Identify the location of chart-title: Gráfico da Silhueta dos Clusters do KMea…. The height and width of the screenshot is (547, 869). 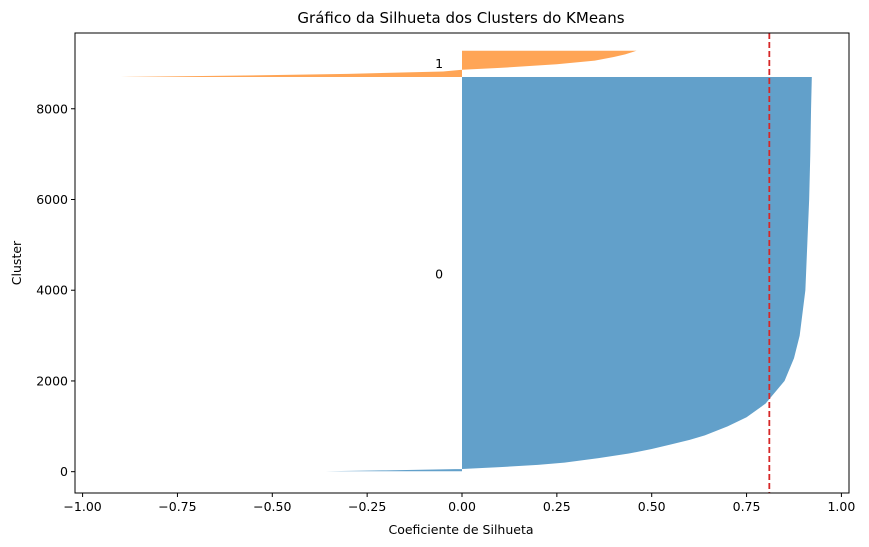
(460, 18).